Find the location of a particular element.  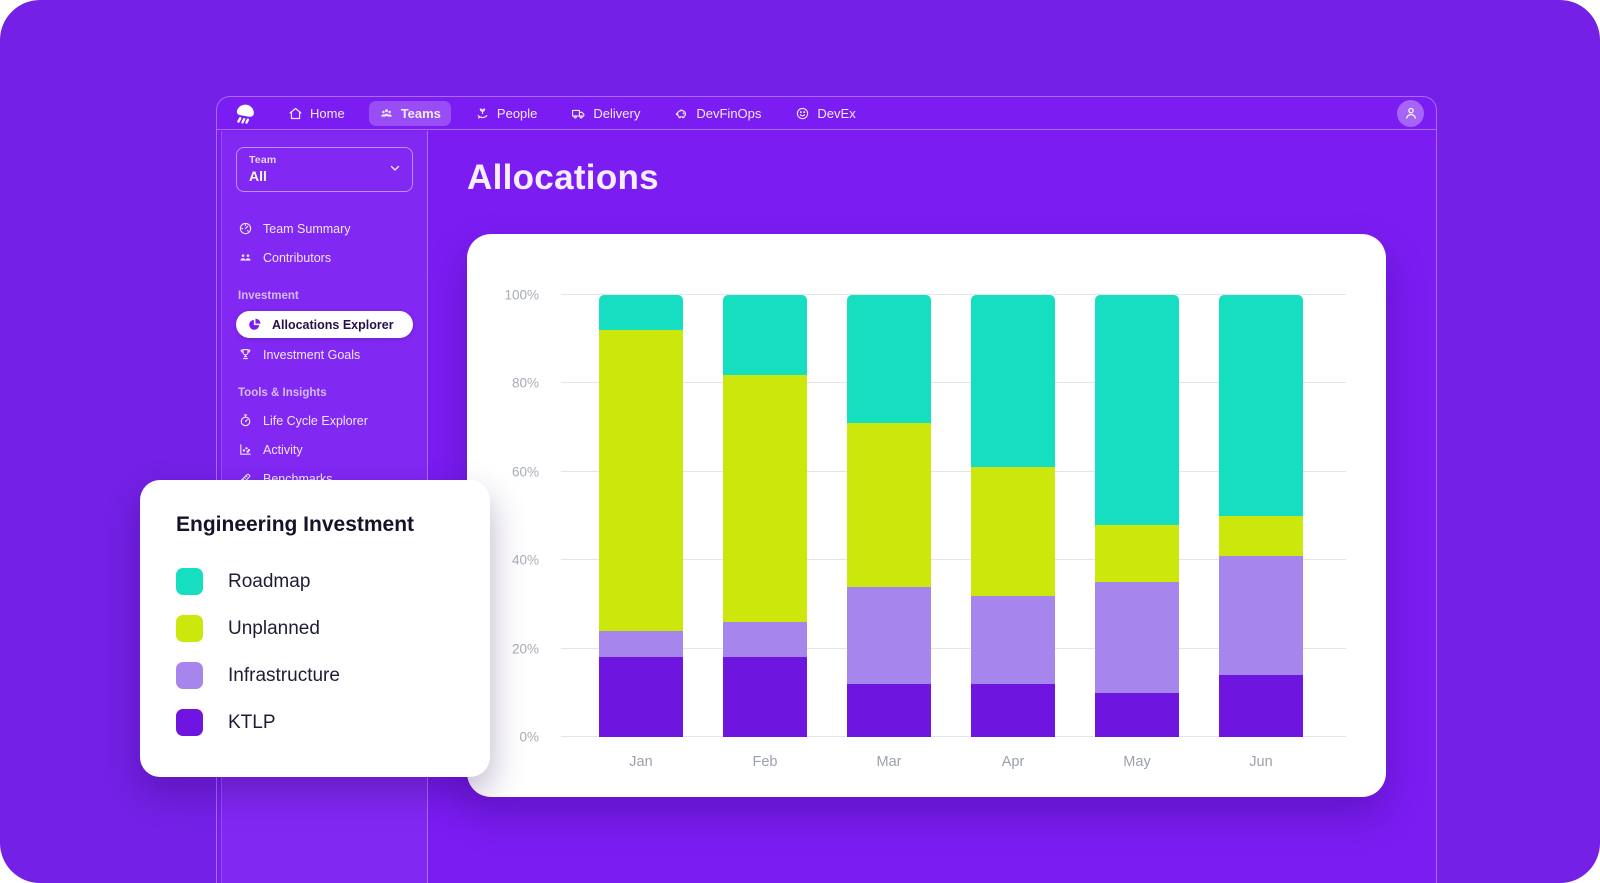

bar-column-feb: Feb is located at coordinates (765, 532).